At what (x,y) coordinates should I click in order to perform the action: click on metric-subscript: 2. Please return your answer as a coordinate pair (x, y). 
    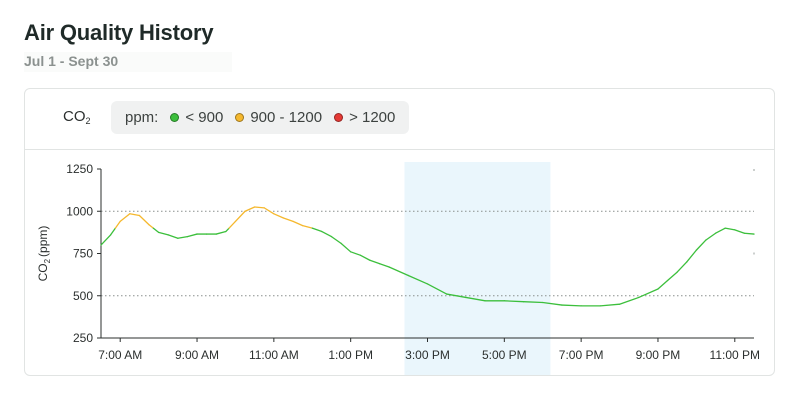
    Looking at the image, I should click on (88, 121).